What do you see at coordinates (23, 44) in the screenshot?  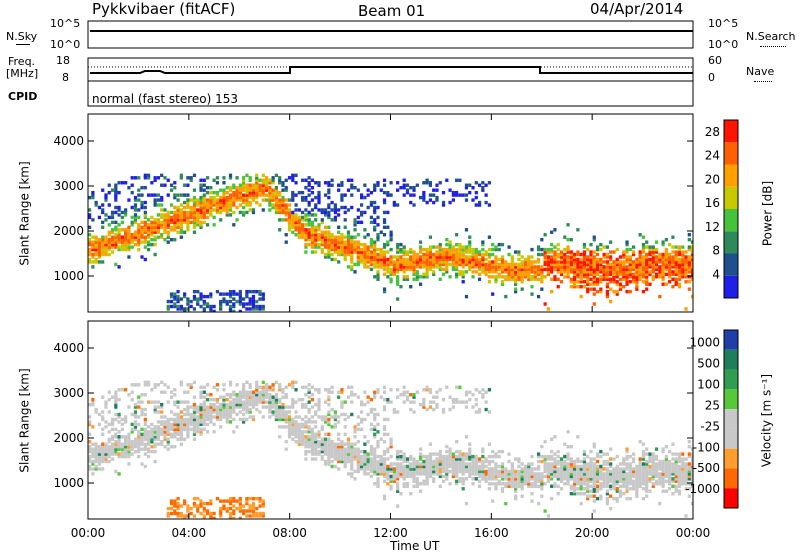 I see `nsky-legend-line` at bounding box center [23, 44].